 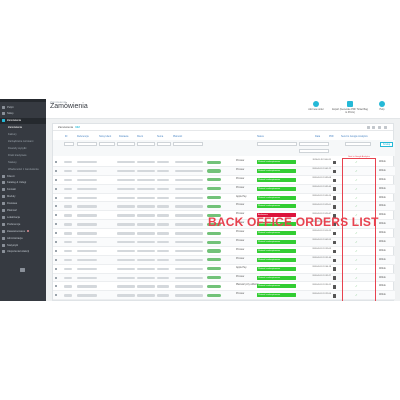 What do you see at coordinates (23, 183) in the screenshot?
I see `sidebar-item: Katalog & Usługi` at bounding box center [23, 183].